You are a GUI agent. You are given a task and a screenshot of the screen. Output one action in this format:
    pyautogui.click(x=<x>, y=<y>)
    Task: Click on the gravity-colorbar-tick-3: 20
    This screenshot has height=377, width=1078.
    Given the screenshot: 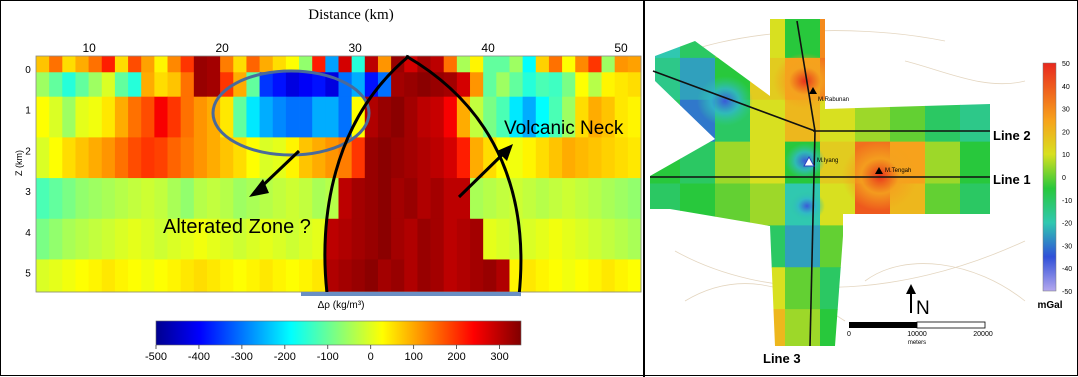 What is the action you would take?
    pyautogui.click(x=1066, y=132)
    